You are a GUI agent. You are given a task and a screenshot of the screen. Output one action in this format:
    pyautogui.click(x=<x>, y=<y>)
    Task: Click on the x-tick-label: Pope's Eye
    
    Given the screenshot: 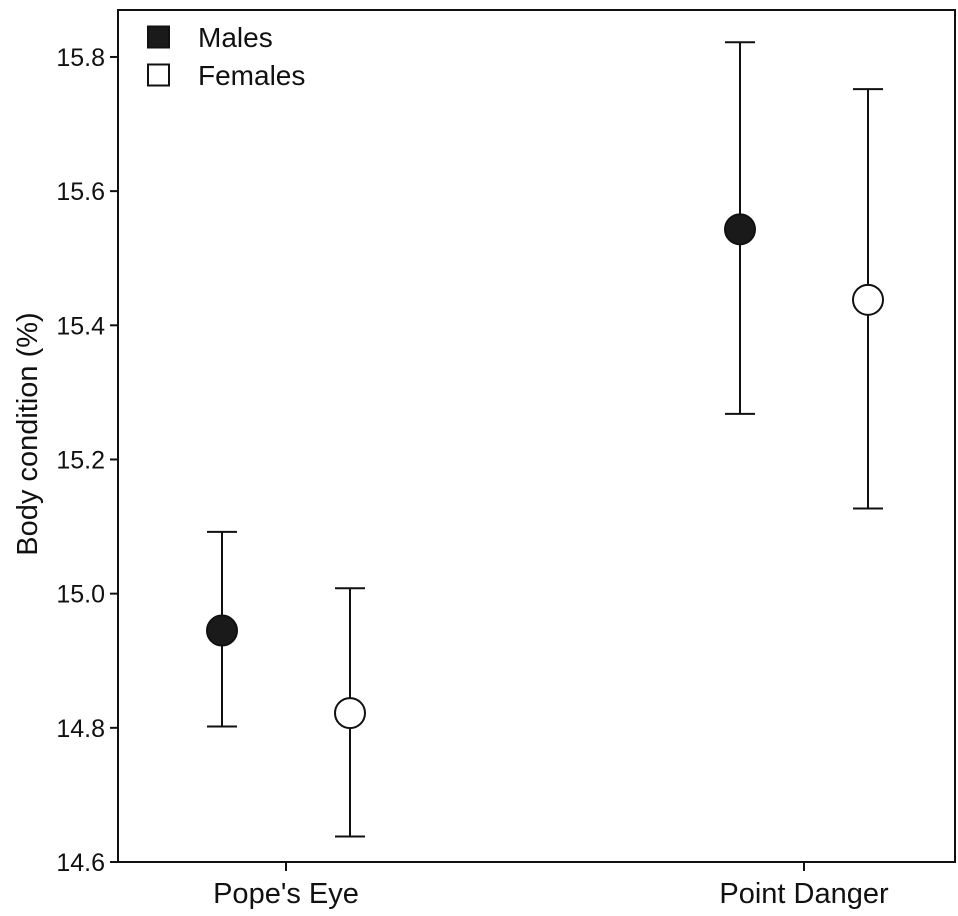 What is the action you would take?
    pyautogui.click(x=286, y=894)
    